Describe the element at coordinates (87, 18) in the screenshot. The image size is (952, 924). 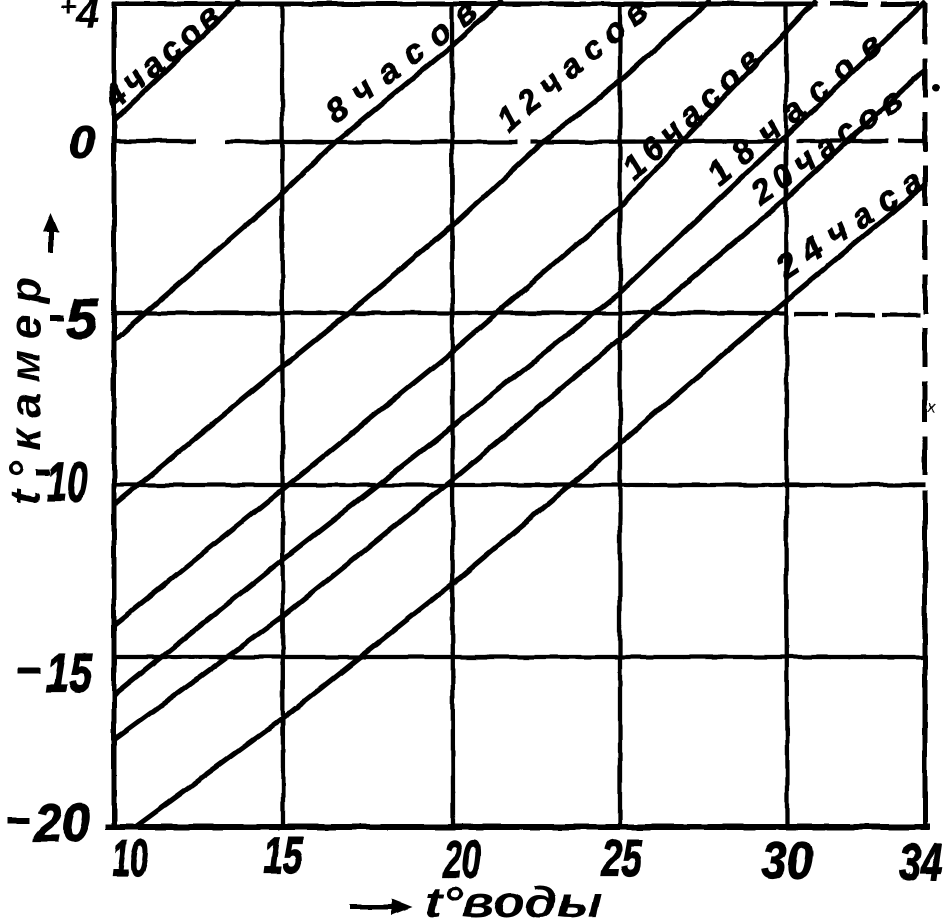
I see `svg-text: 4` at that location.